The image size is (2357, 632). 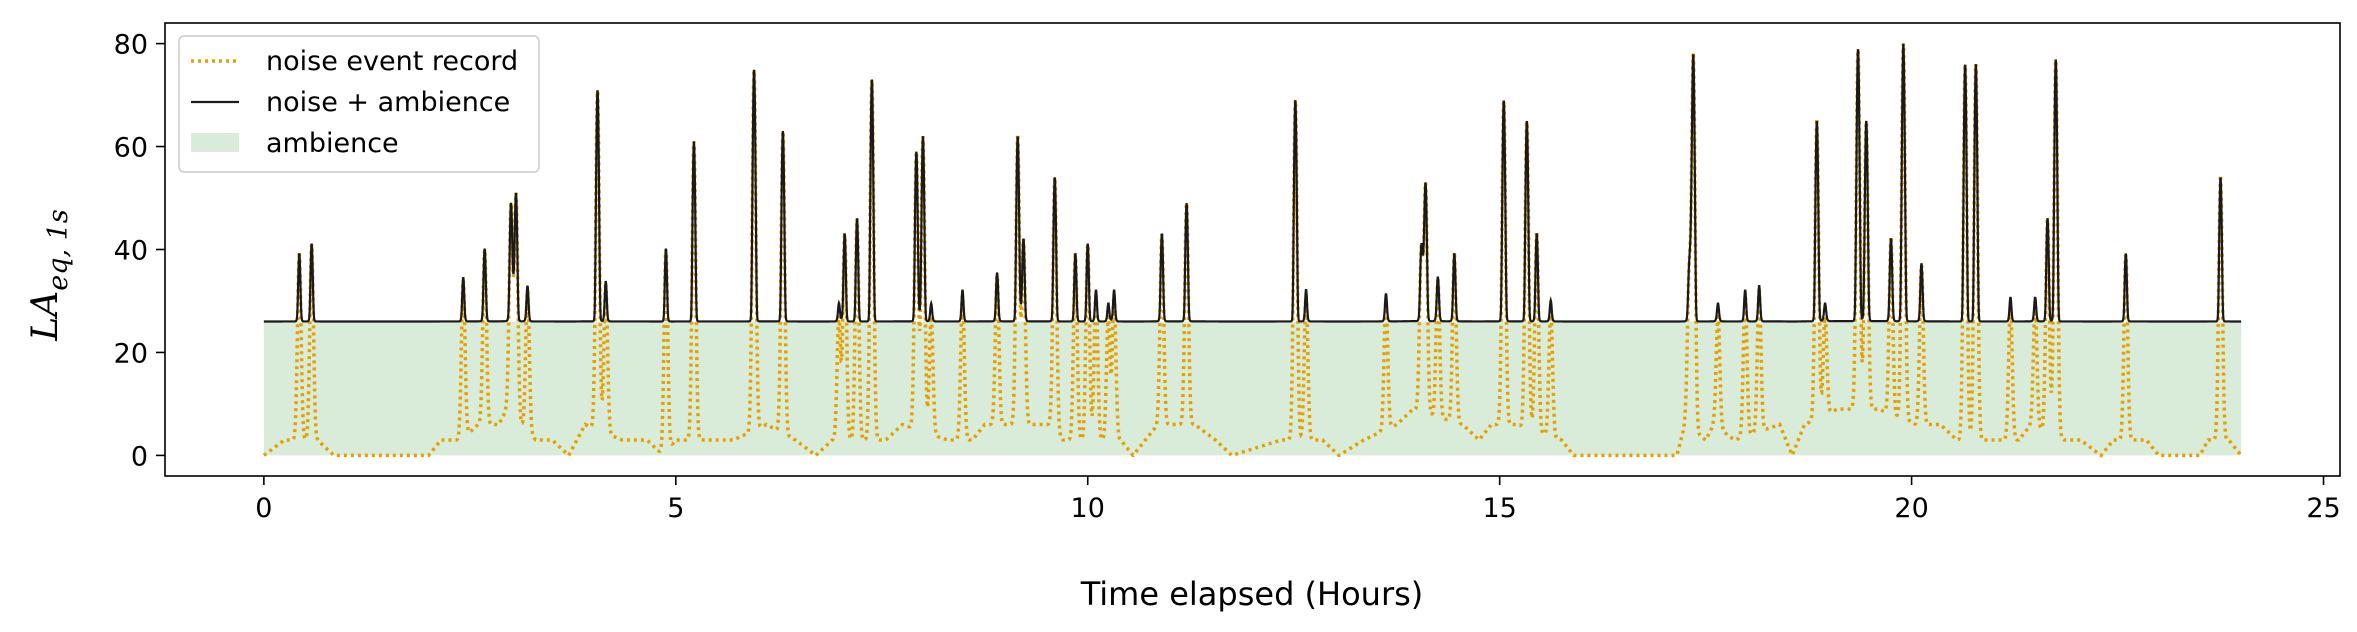 I want to click on y-tick-label: 20, so click(x=131, y=353).